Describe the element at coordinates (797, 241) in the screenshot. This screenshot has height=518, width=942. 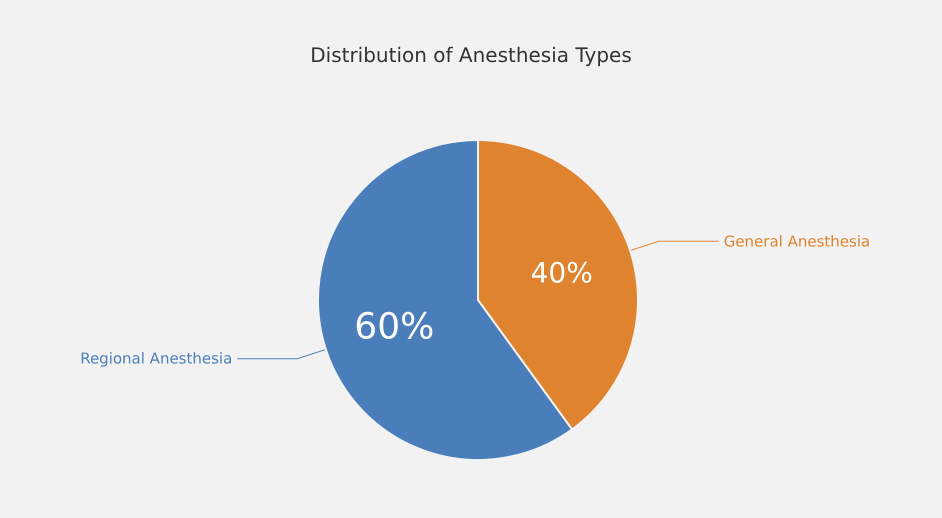
I see `slice-label: General Anesthesia` at that location.